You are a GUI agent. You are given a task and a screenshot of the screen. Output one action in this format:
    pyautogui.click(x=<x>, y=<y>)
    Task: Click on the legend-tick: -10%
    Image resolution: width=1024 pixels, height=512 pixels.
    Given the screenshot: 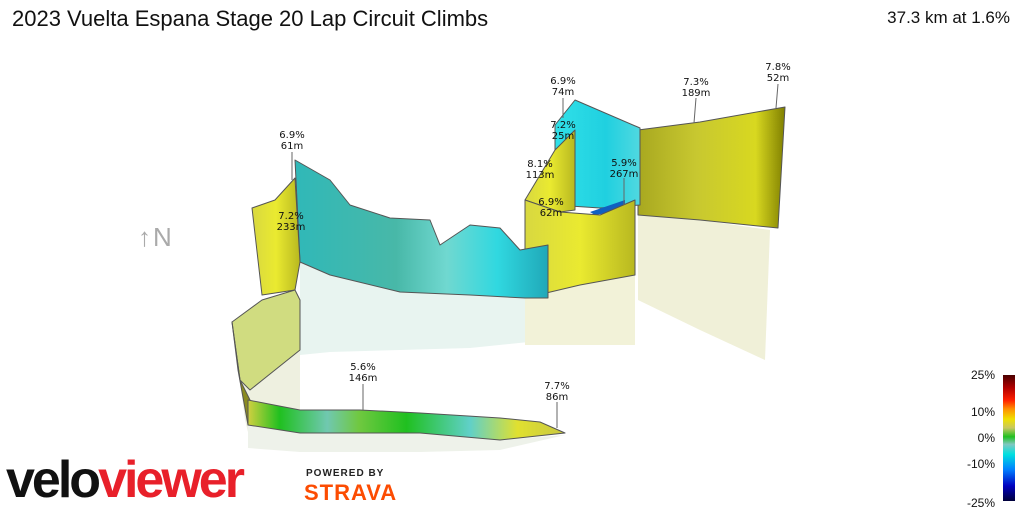 What is the action you would take?
    pyautogui.click(x=980, y=464)
    